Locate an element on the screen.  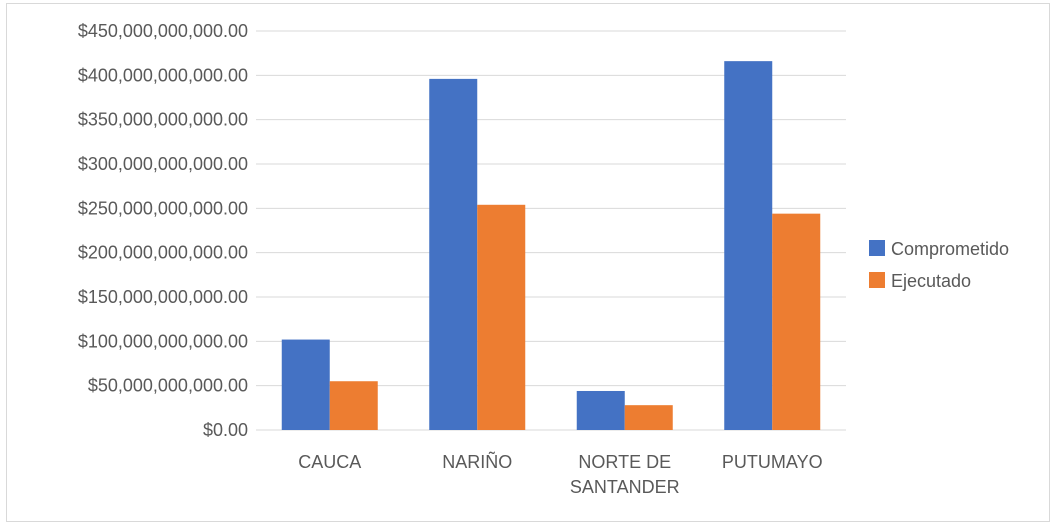
y-tick-label: $50,000,000,000.00 is located at coordinates (168, 386).